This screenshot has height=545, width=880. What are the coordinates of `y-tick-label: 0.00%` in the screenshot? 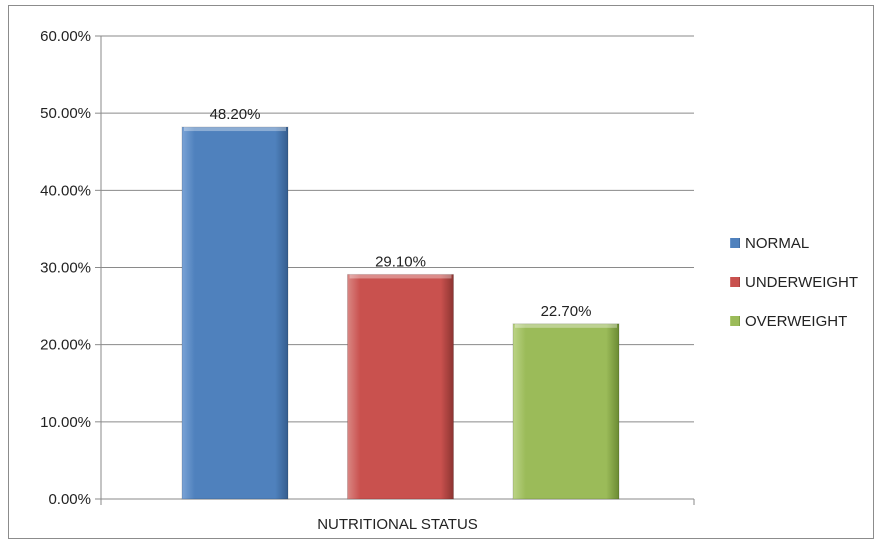 It's located at (69, 499).